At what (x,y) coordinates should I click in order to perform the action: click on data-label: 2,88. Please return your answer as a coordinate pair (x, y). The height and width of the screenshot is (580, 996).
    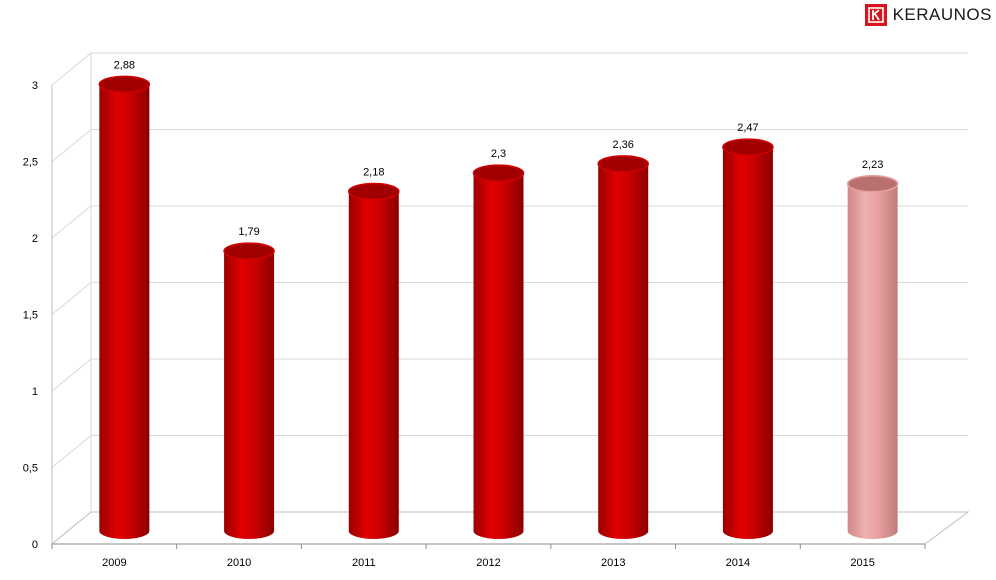
    Looking at the image, I should click on (124, 65).